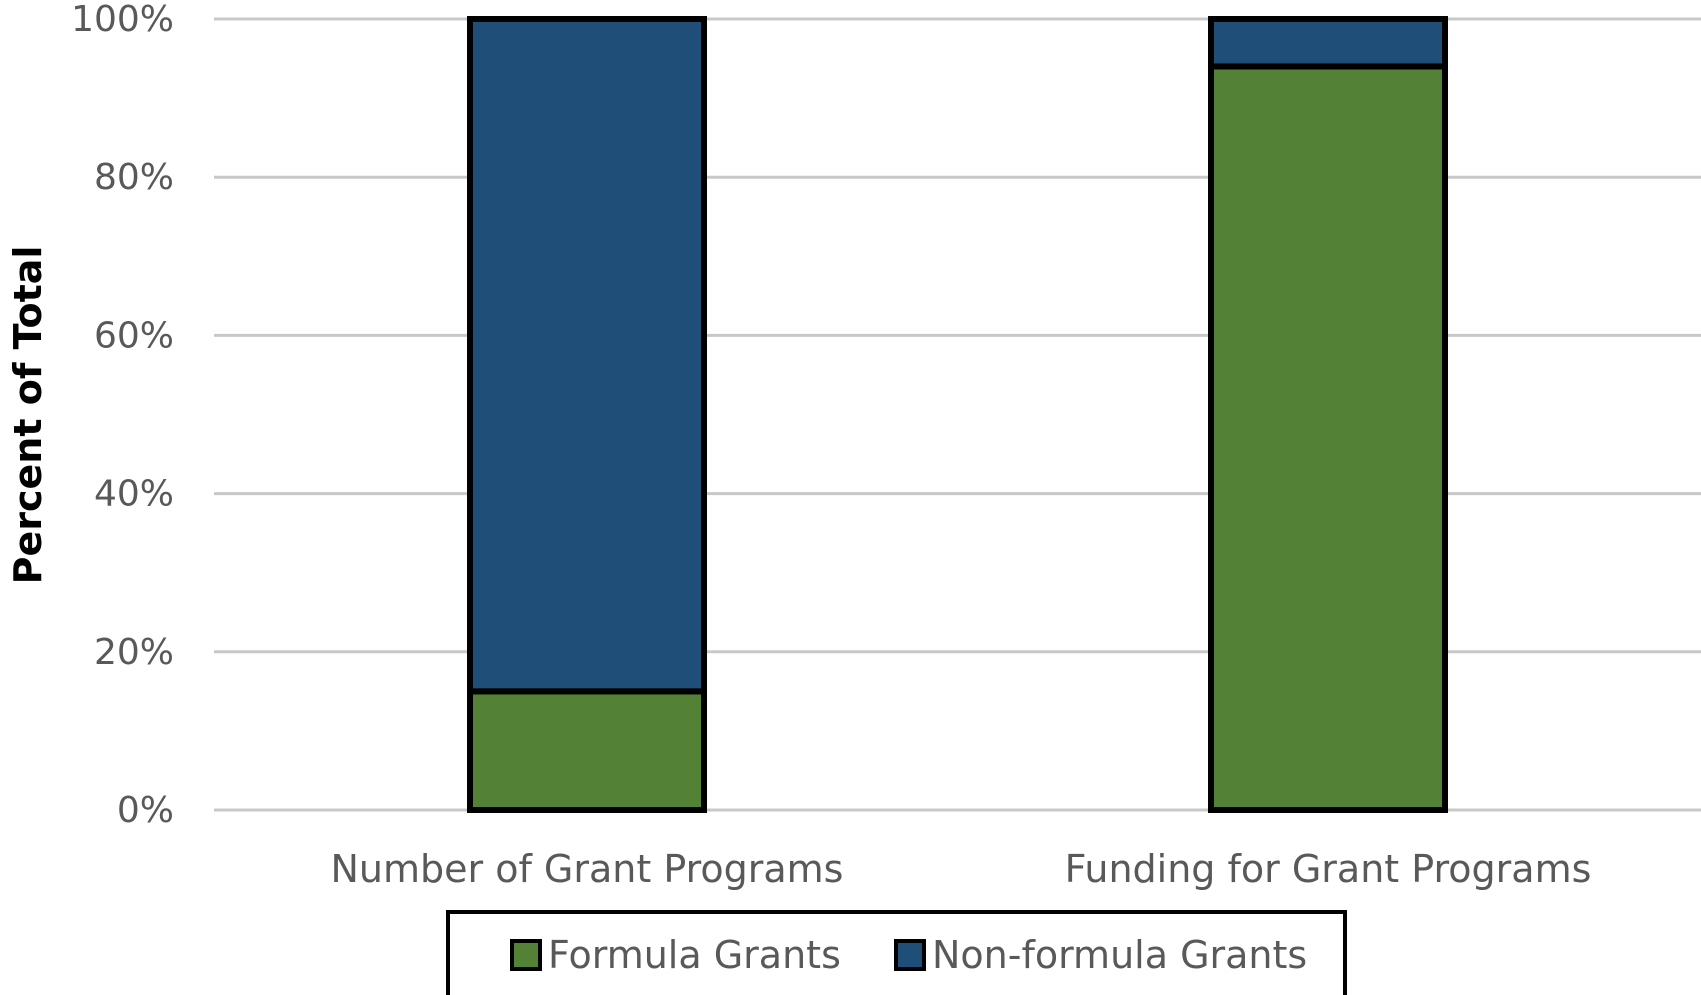  I want to click on legend-label: Non-formula Grants, so click(1119, 955).